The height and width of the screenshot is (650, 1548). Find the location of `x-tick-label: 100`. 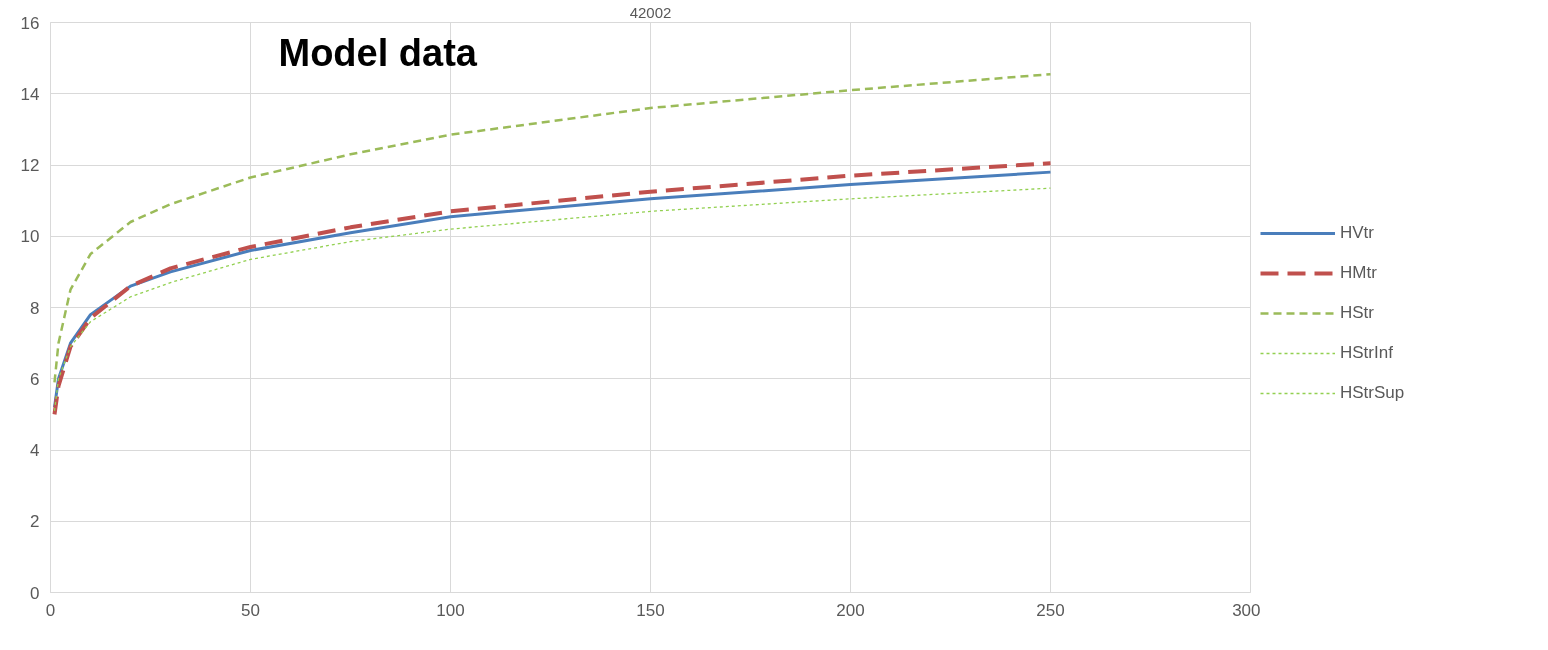

x-tick-label: 100 is located at coordinates (450, 610).